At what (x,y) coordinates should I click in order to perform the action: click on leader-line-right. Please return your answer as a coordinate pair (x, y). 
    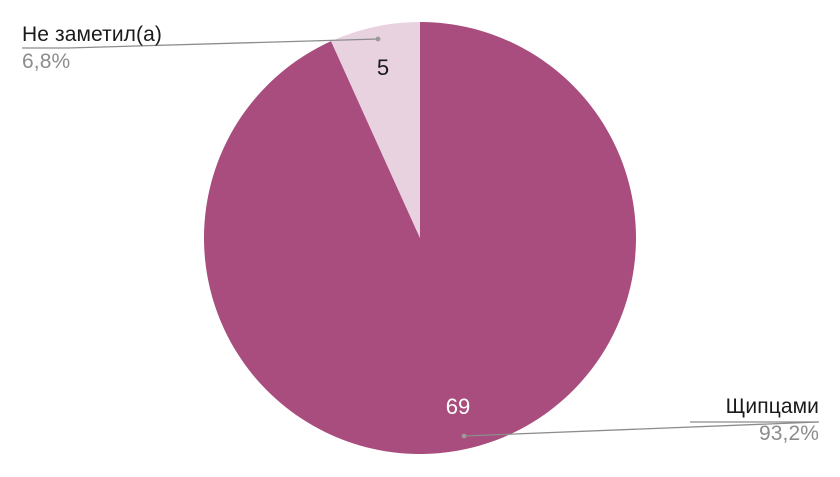
    Looking at the image, I should click on (640, 430).